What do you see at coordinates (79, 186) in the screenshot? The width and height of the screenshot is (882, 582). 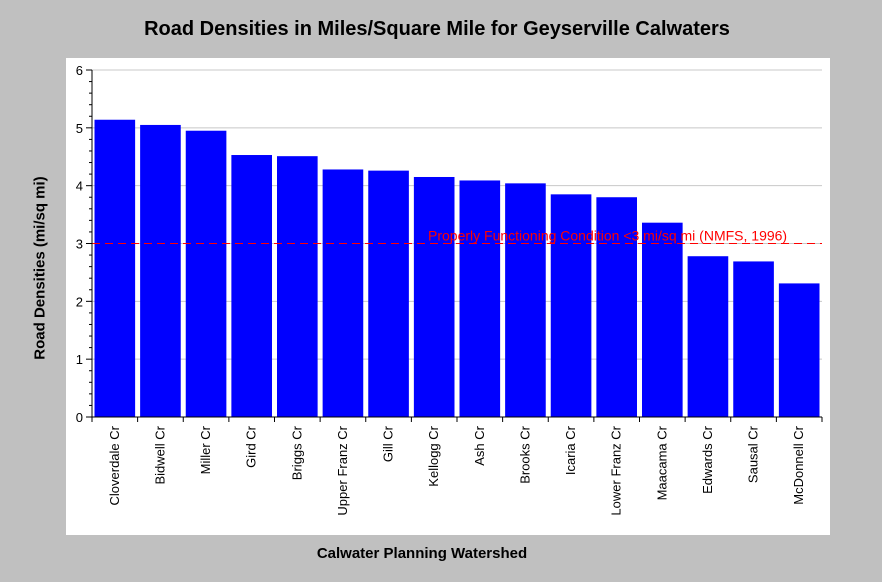 I see `y-tick-label: 4` at bounding box center [79, 186].